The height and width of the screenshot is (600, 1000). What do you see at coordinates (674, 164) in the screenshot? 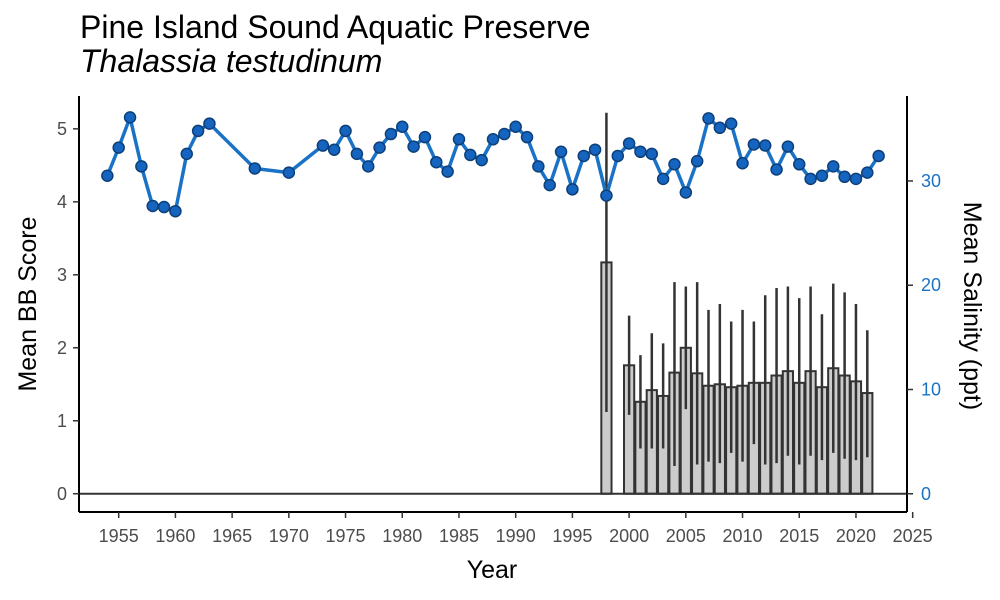
I see `salinity-point-2004` at bounding box center [674, 164].